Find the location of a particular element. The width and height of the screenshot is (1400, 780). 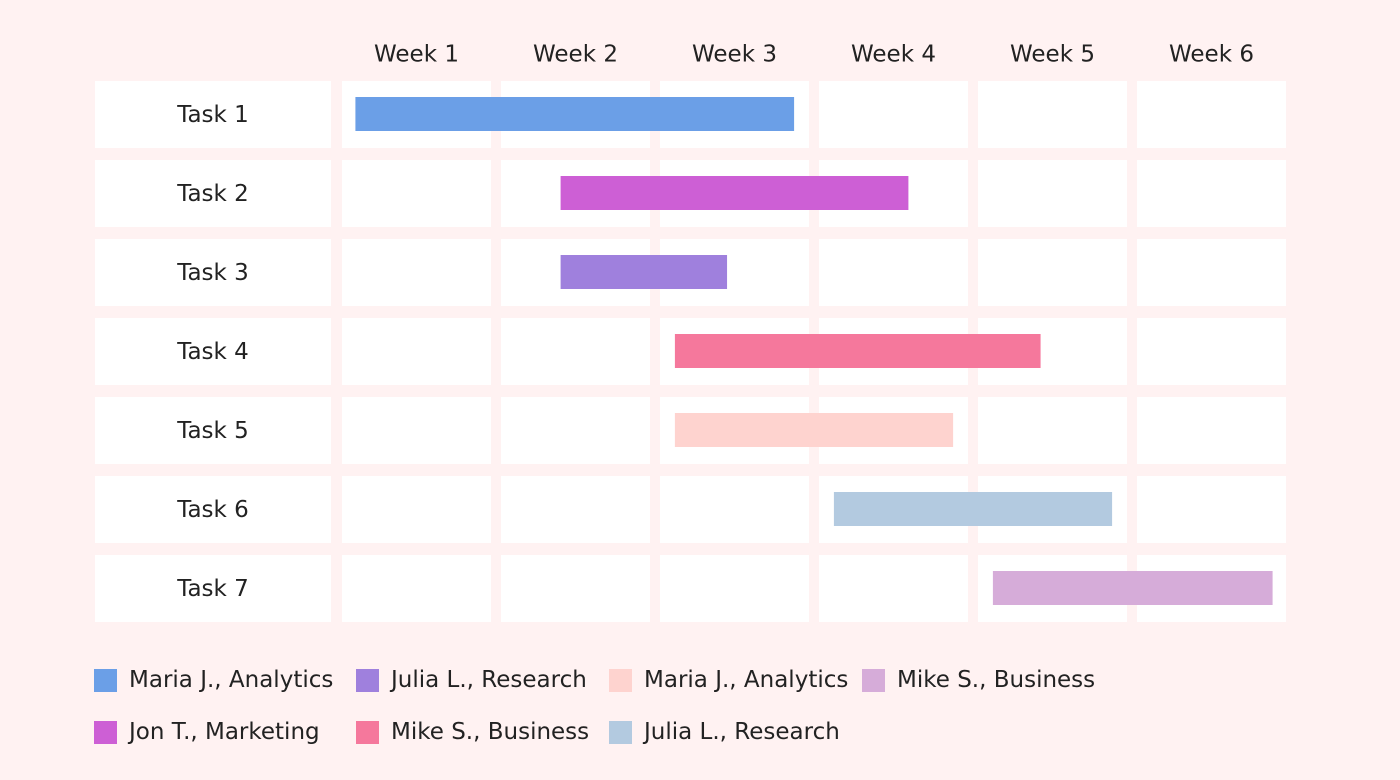

task-label: Task 5 is located at coordinates (212, 431).